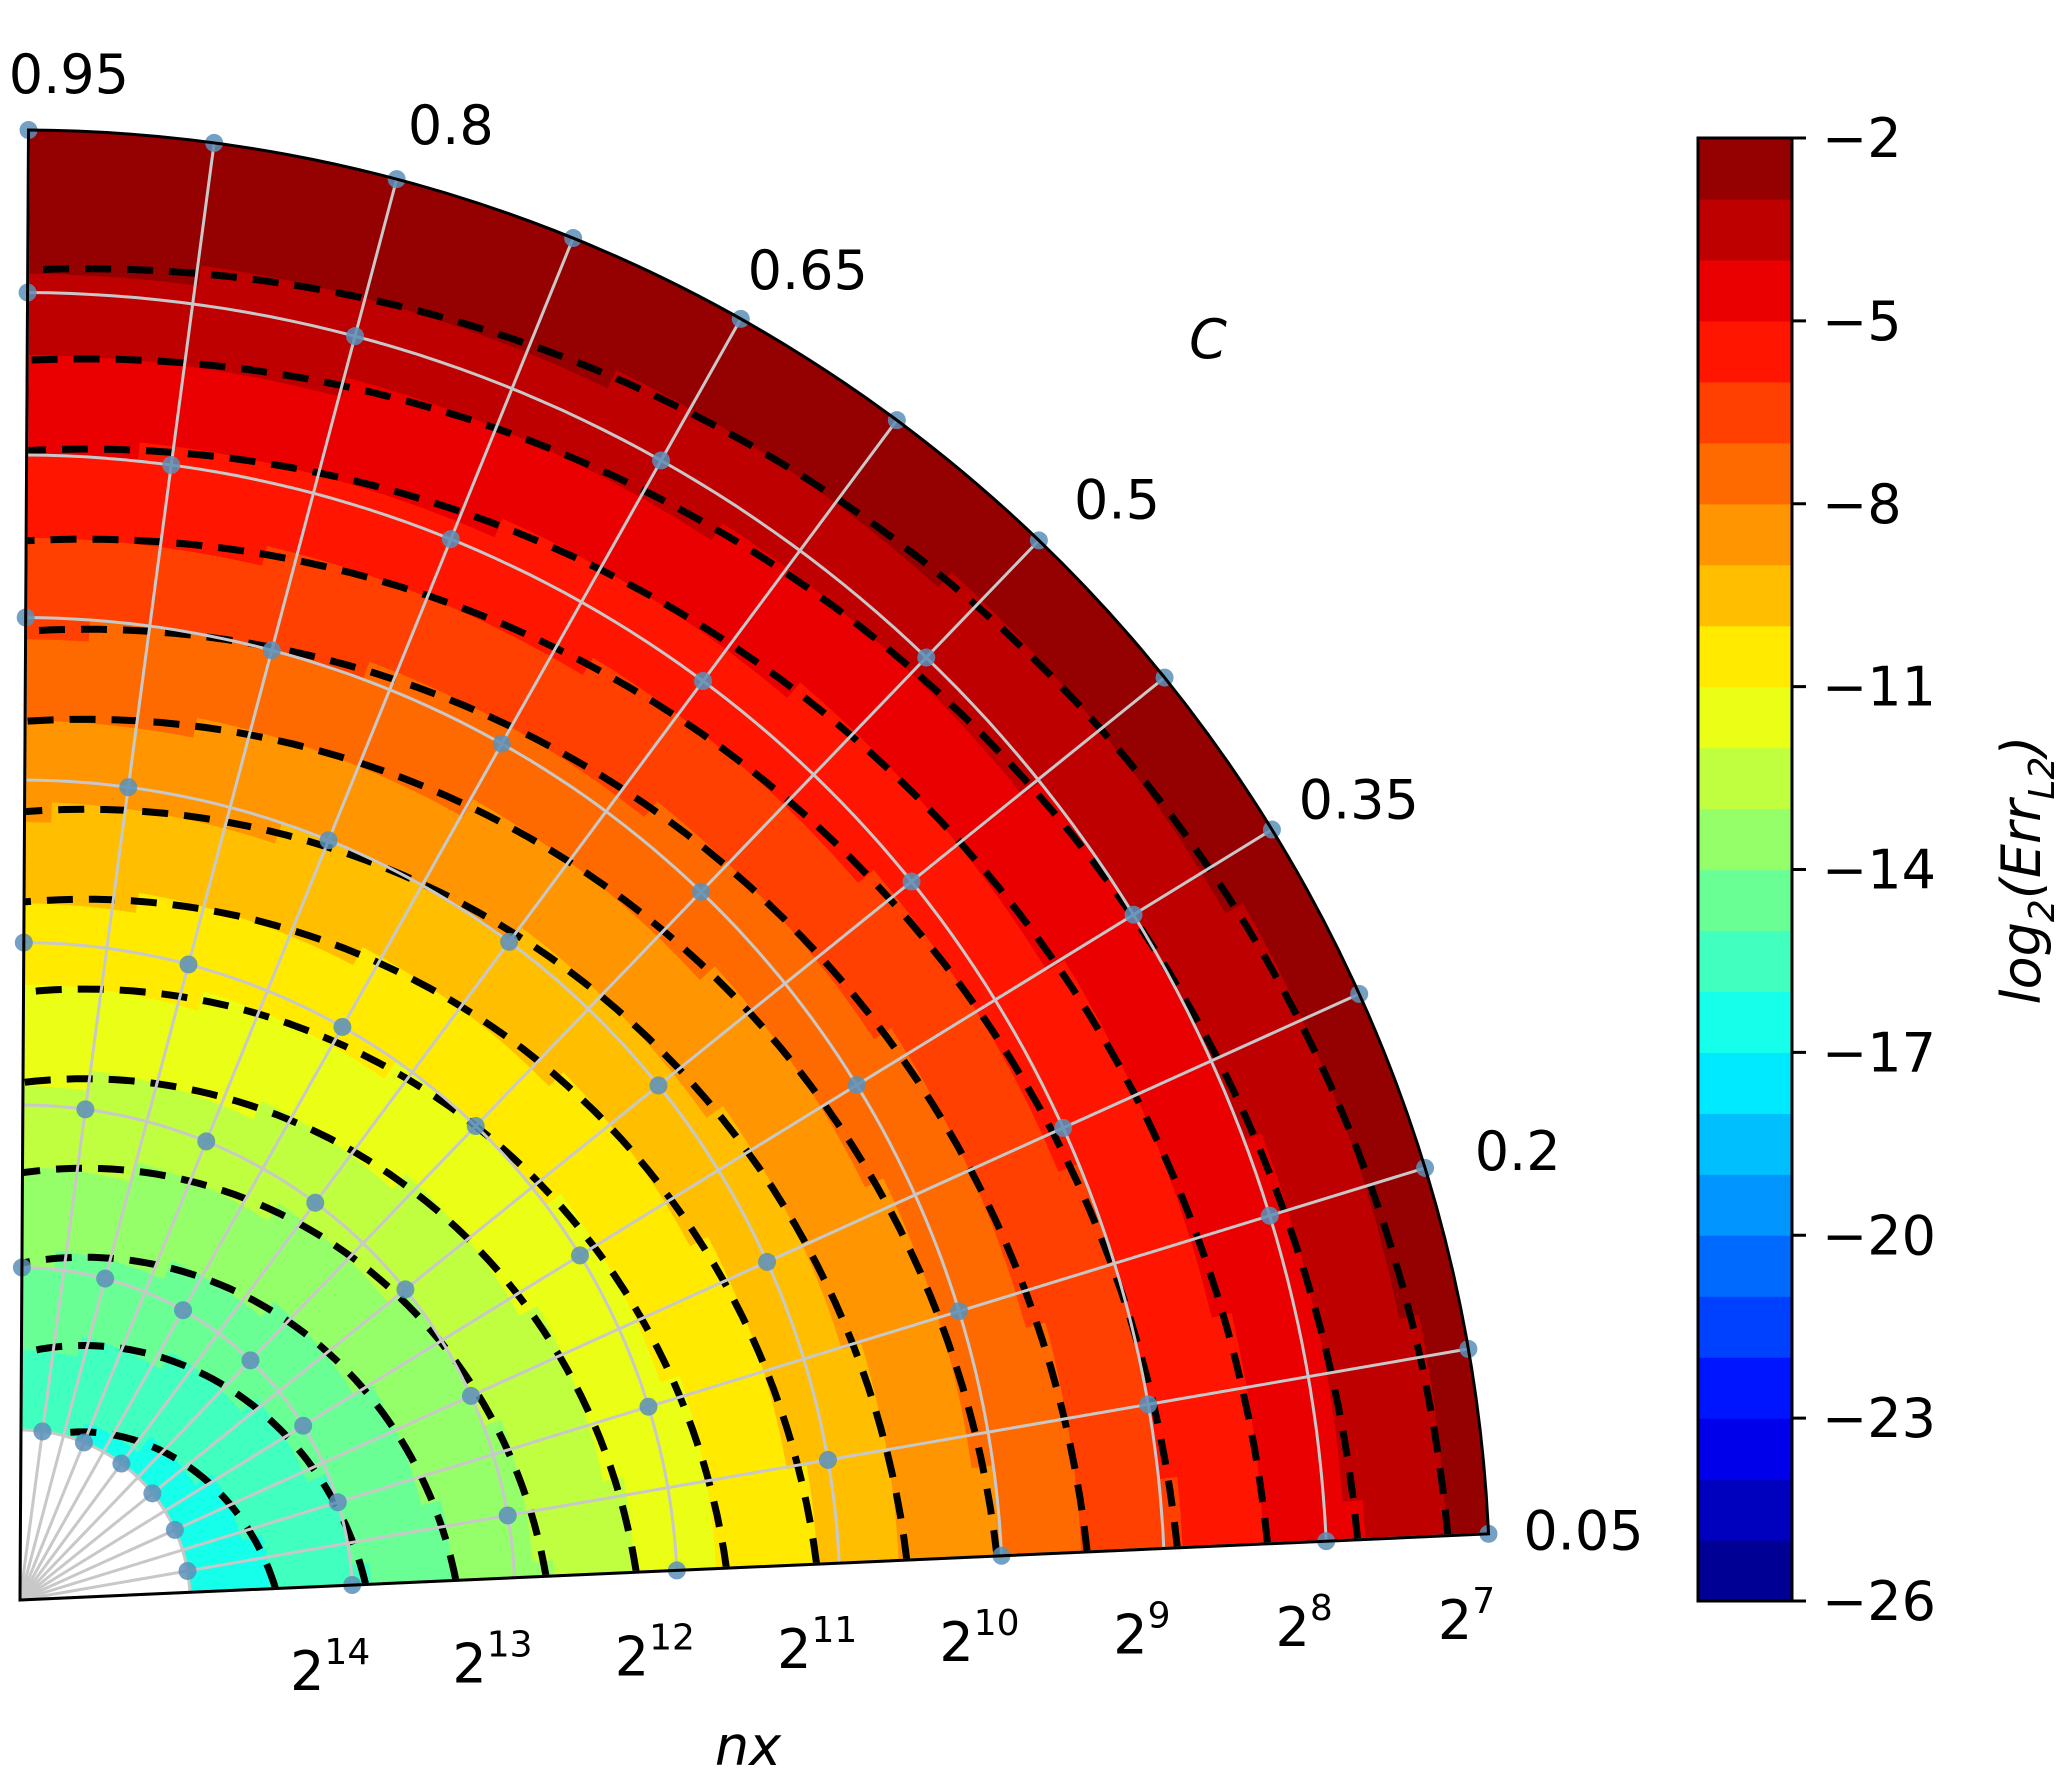  I want to click on radial-tick-label: 211, so click(817, 1645).